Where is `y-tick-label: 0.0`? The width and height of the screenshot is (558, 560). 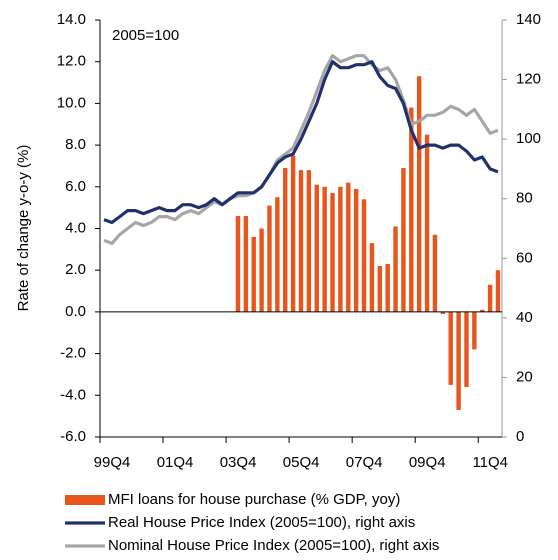 y-tick-label: 0.0 is located at coordinates (75, 311).